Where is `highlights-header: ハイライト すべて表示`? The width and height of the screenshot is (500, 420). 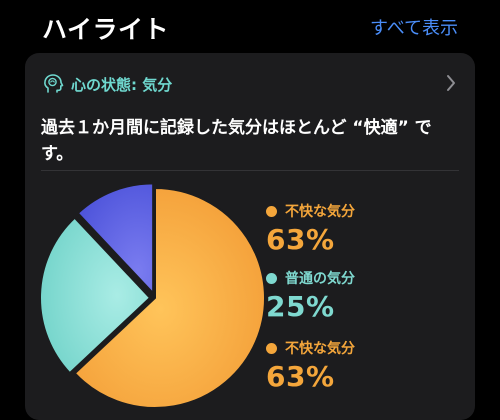 highlights-header: ハイライト すべて表示 is located at coordinates (250, 26).